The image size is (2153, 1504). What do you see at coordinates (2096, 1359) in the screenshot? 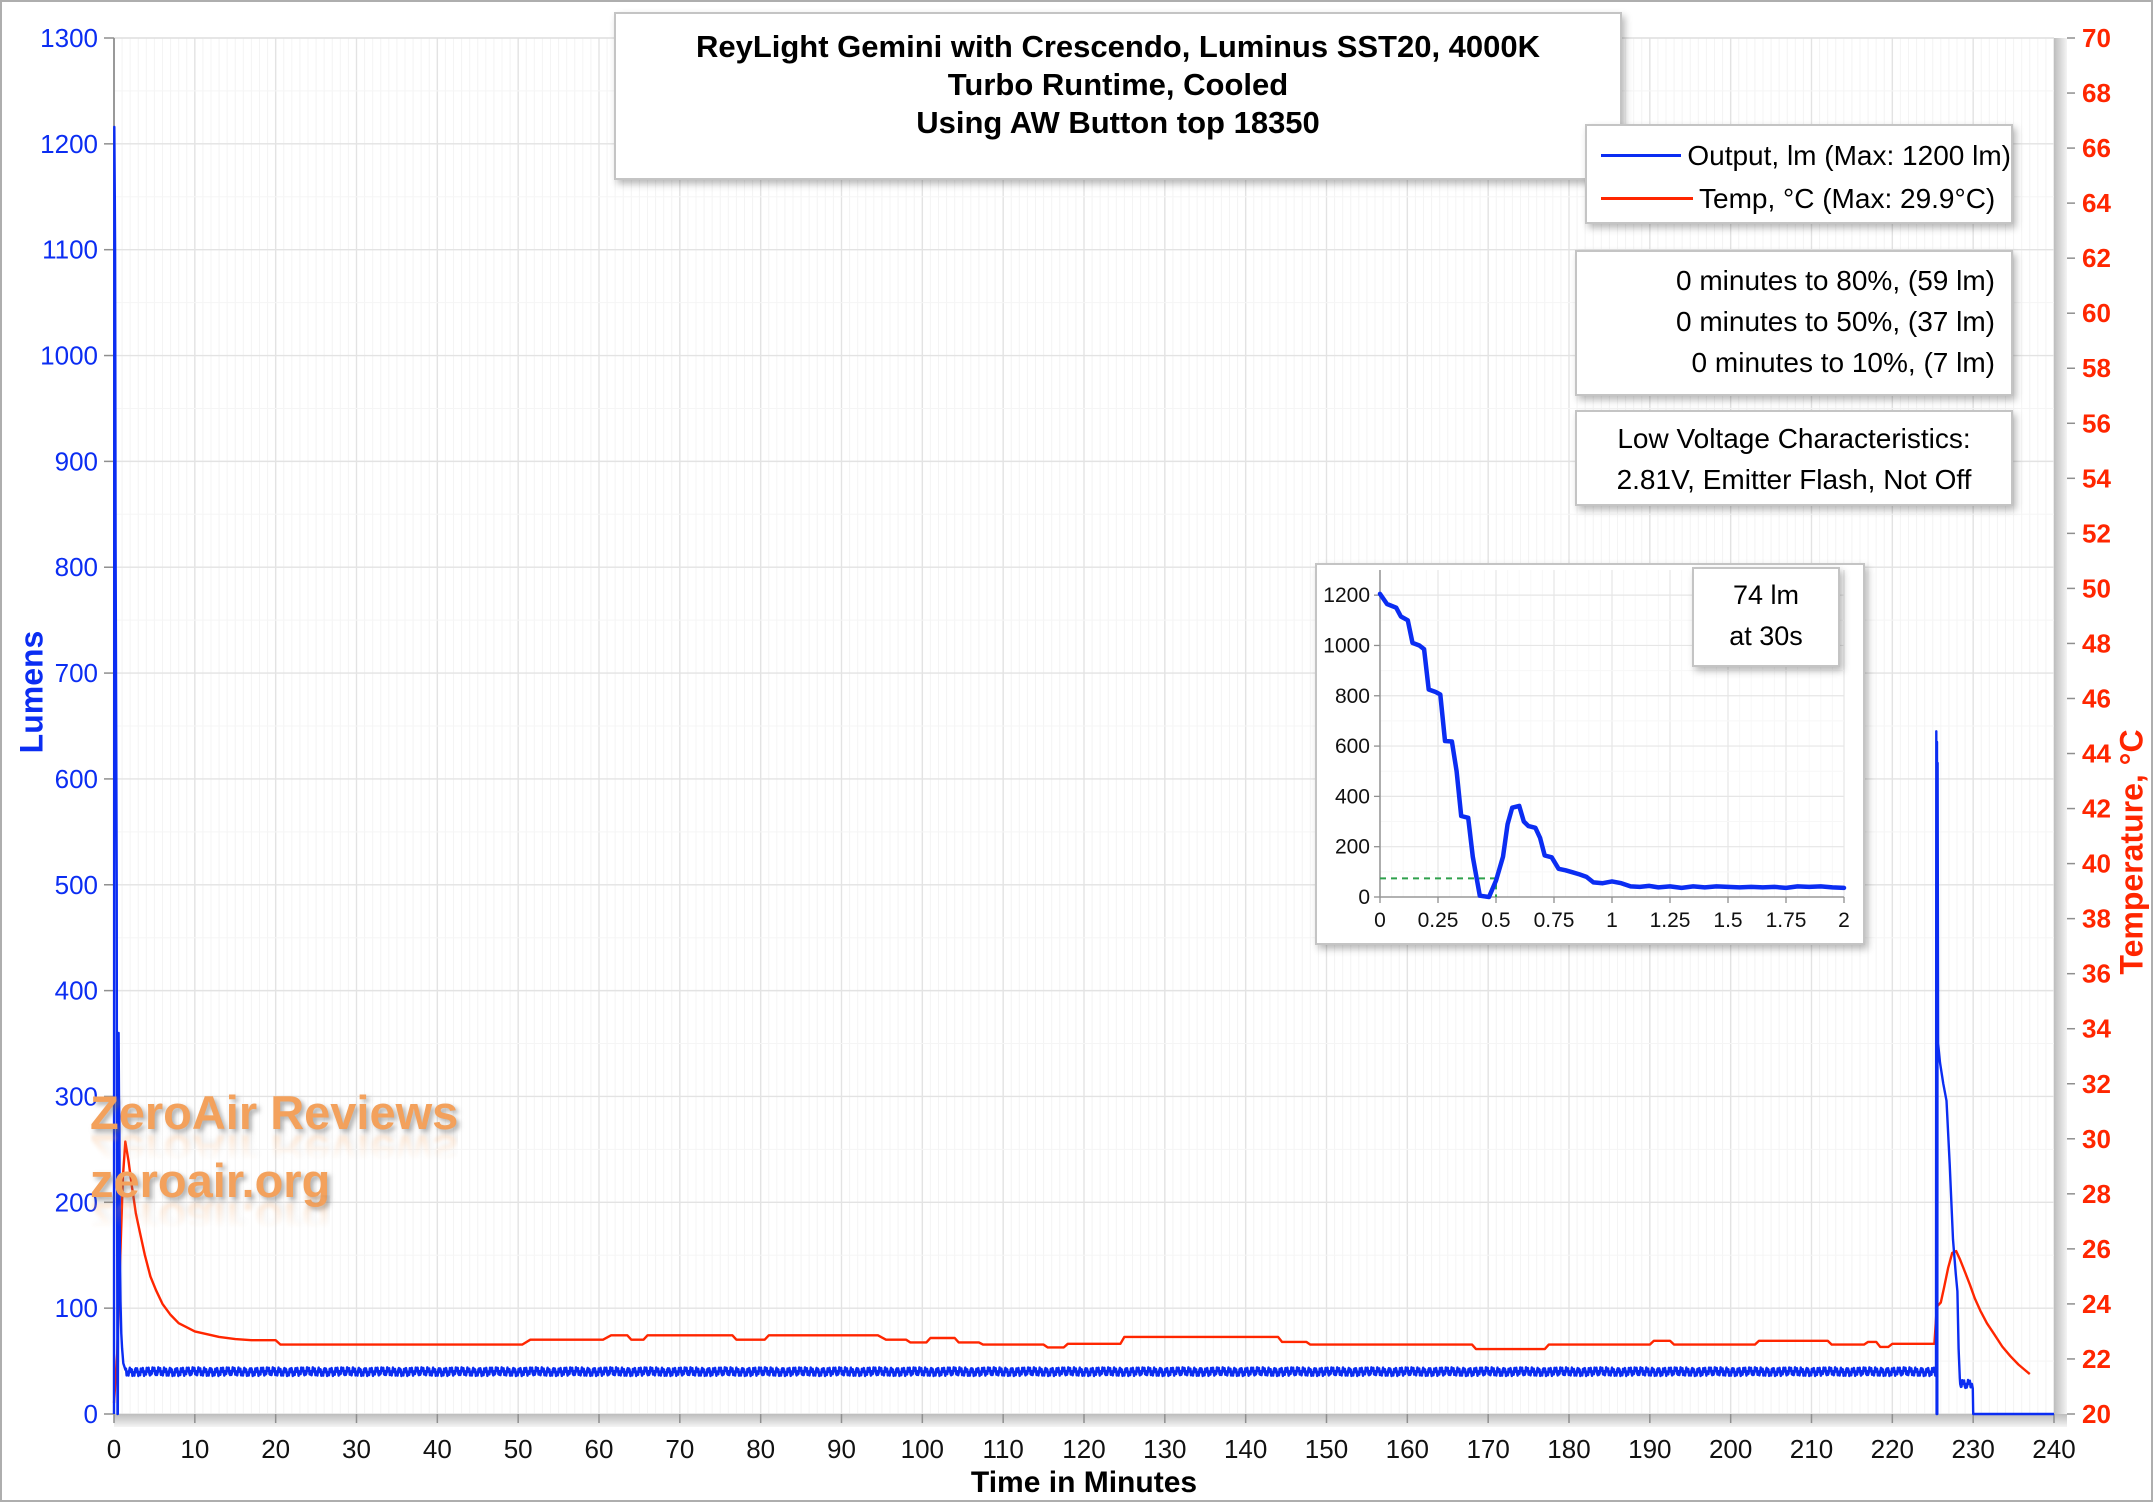
I see `y-right-tick-label: 22` at bounding box center [2096, 1359].